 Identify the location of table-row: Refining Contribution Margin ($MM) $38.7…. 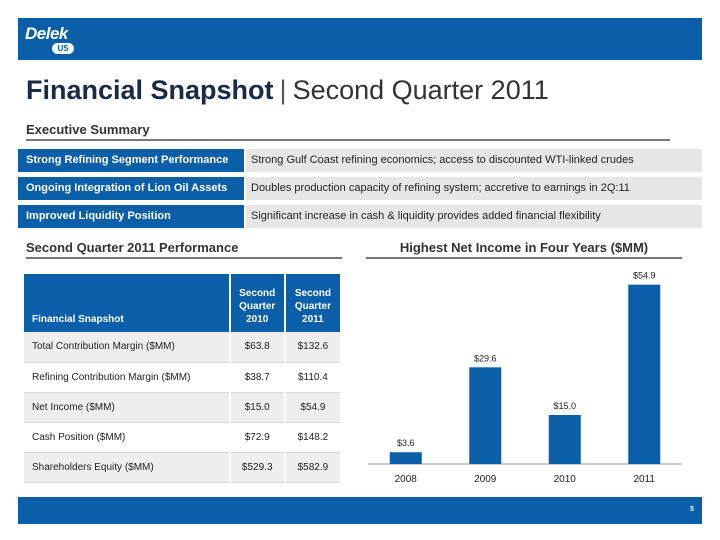
(182, 377).